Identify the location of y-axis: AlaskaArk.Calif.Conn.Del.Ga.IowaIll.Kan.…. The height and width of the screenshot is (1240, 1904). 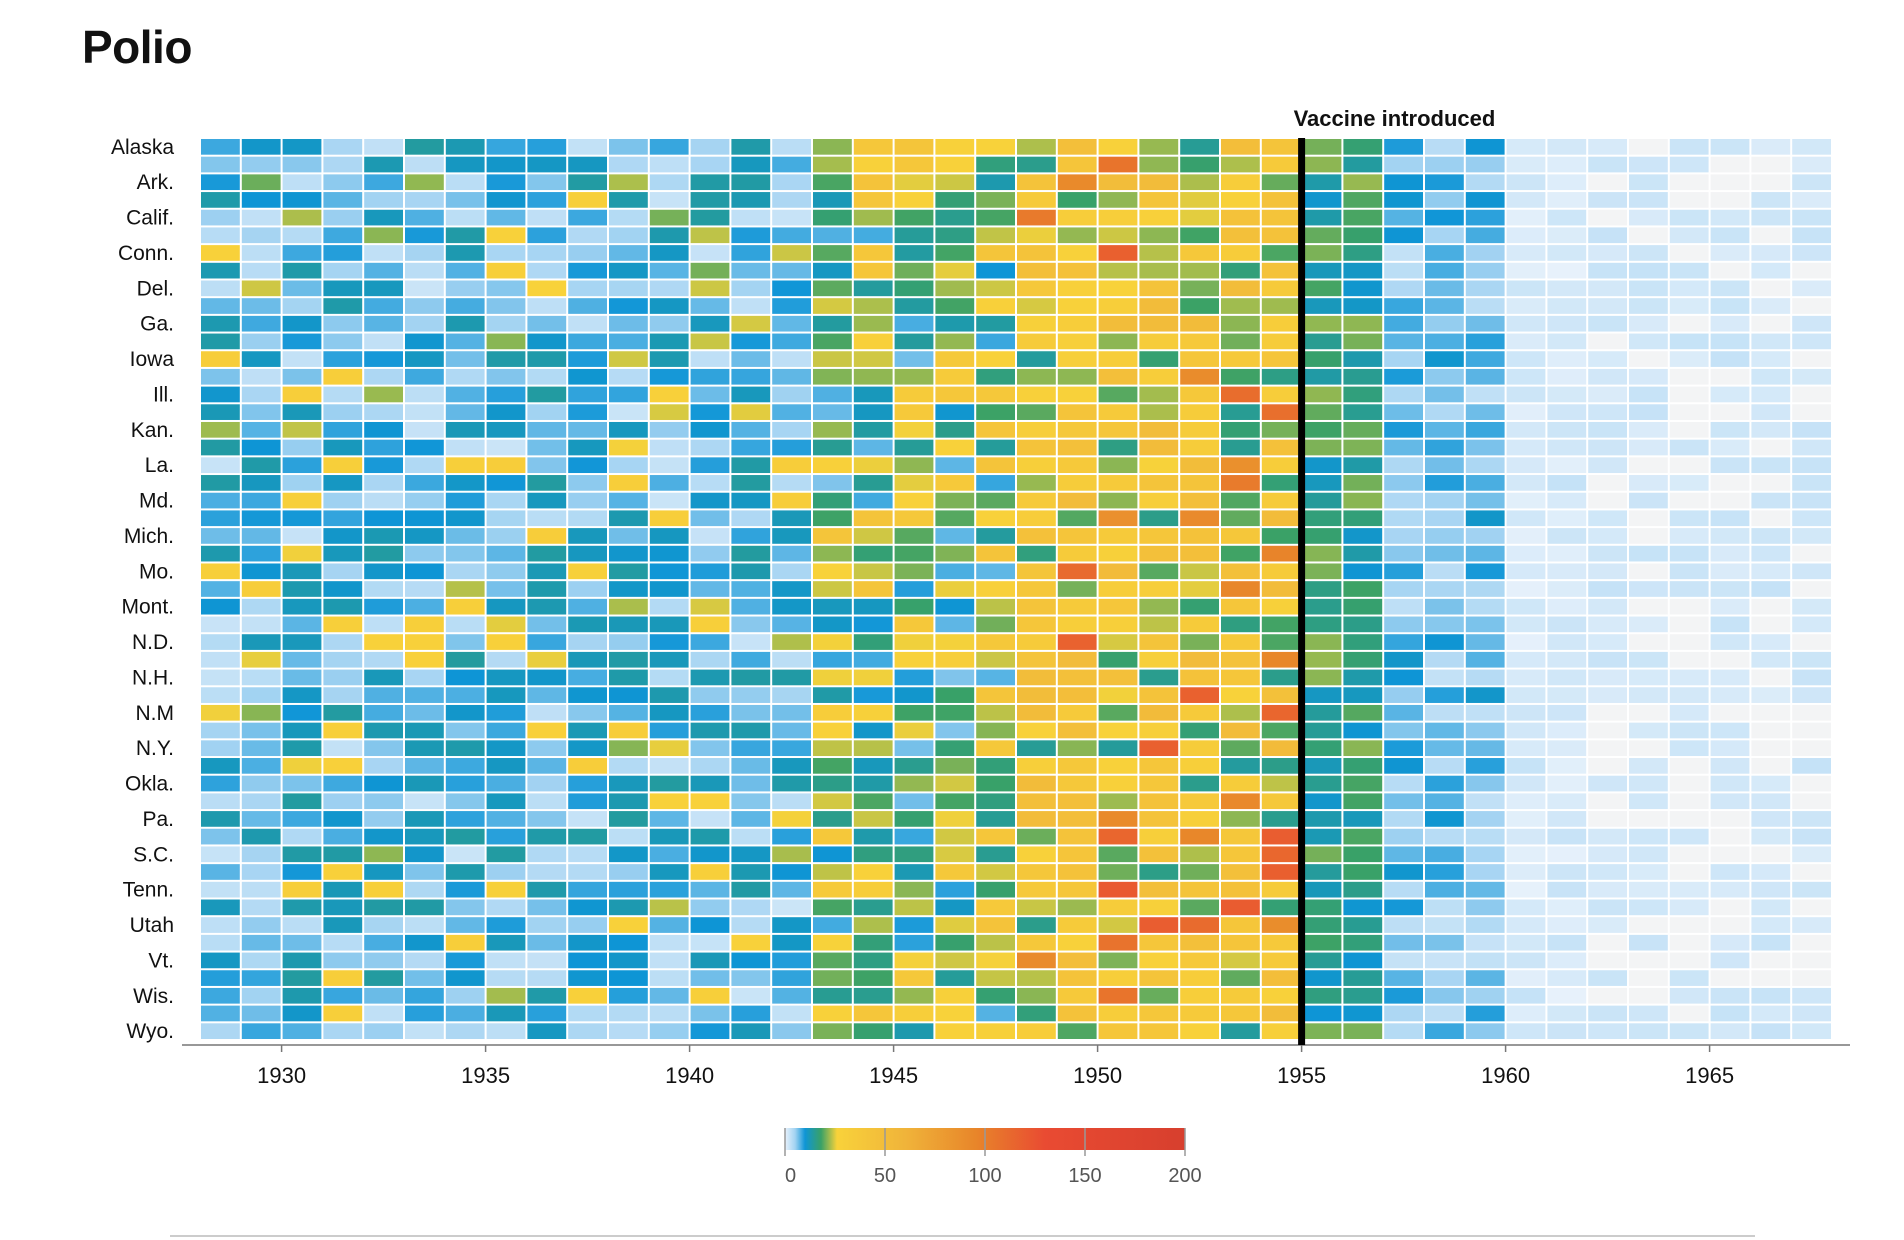
(142, 589).